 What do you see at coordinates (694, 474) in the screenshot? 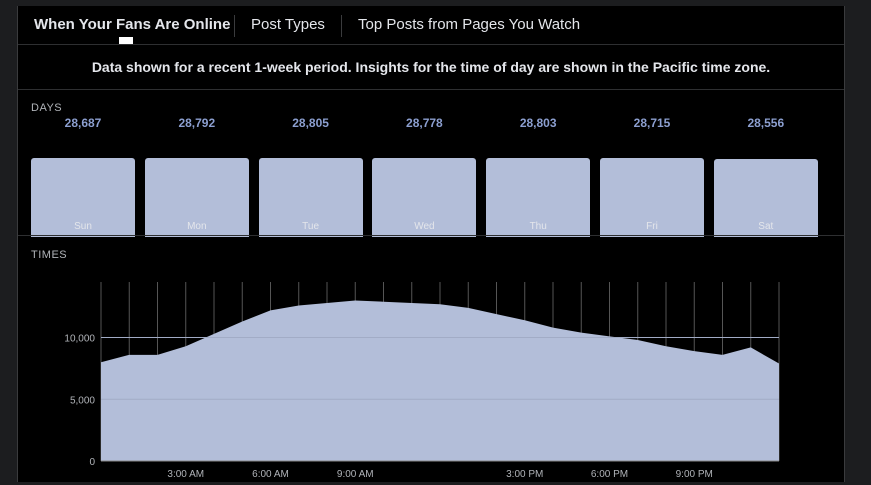
I see `x-tick-label: 9:00 PM` at bounding box center [694, 474].